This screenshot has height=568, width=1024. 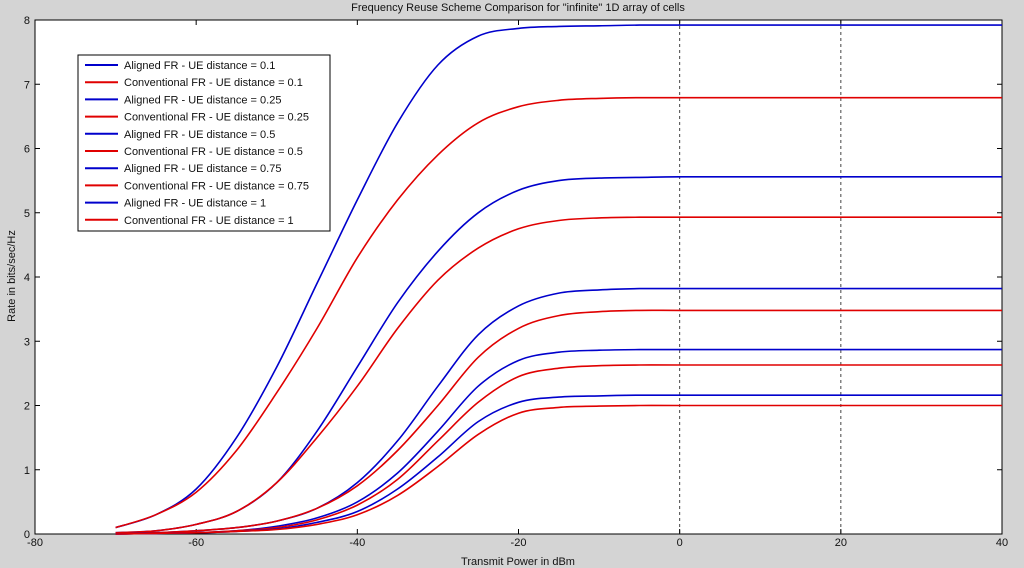 What do you see at coordinates (518, 562) in the screenshot?
I see `x-axis-label: Transmit Power in dBm` at bounding box center [518, 562].